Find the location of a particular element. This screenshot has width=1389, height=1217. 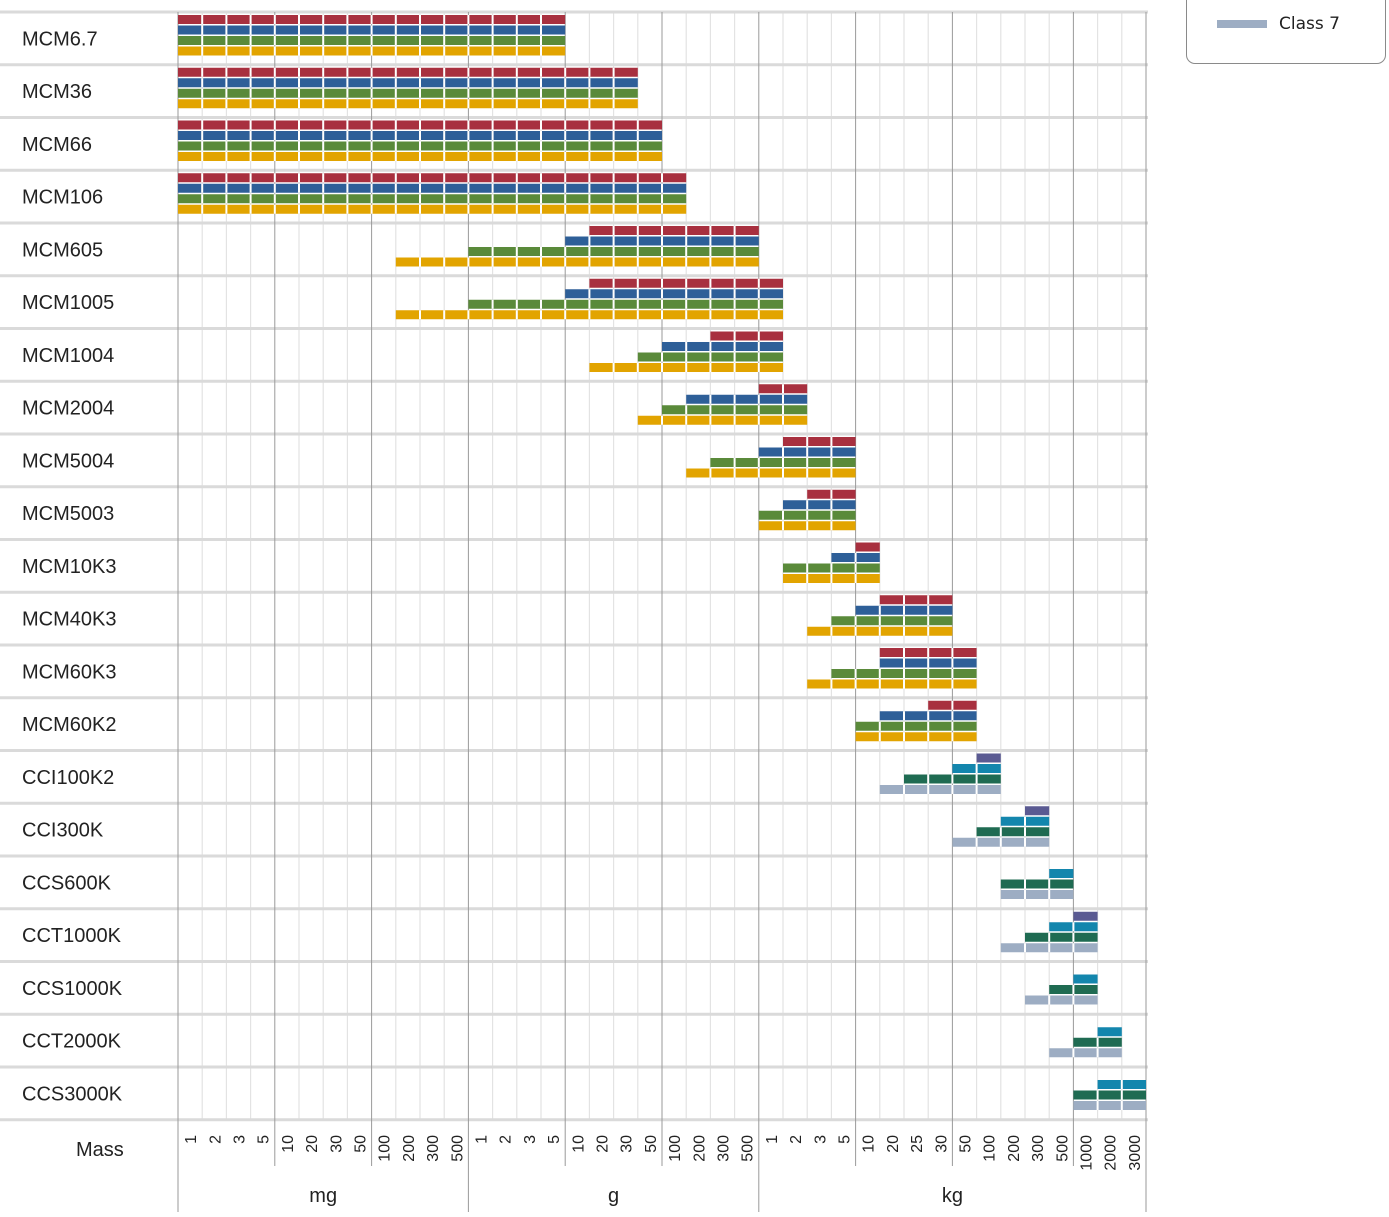

tick-label: 1000 is located at coordinates (1087, 1153).